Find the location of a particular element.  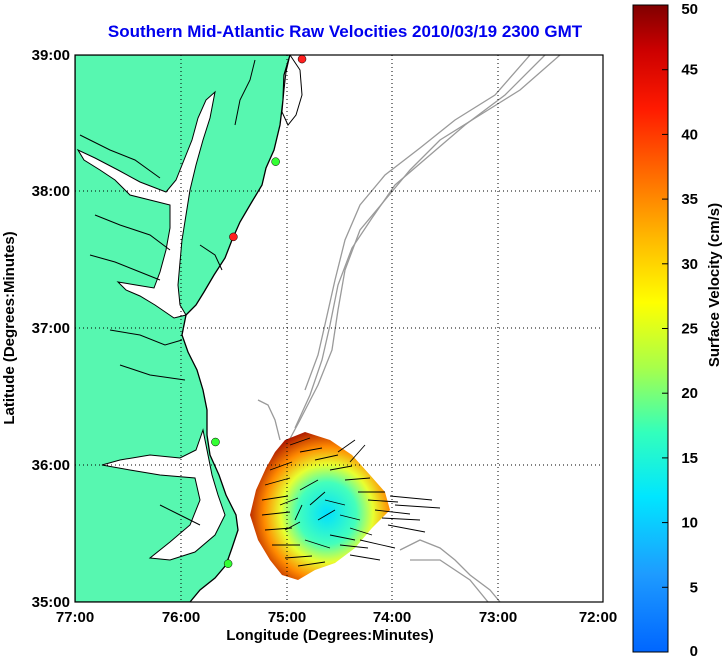

colorbar-tick-label: 30 is located at coordinates (689, 264).